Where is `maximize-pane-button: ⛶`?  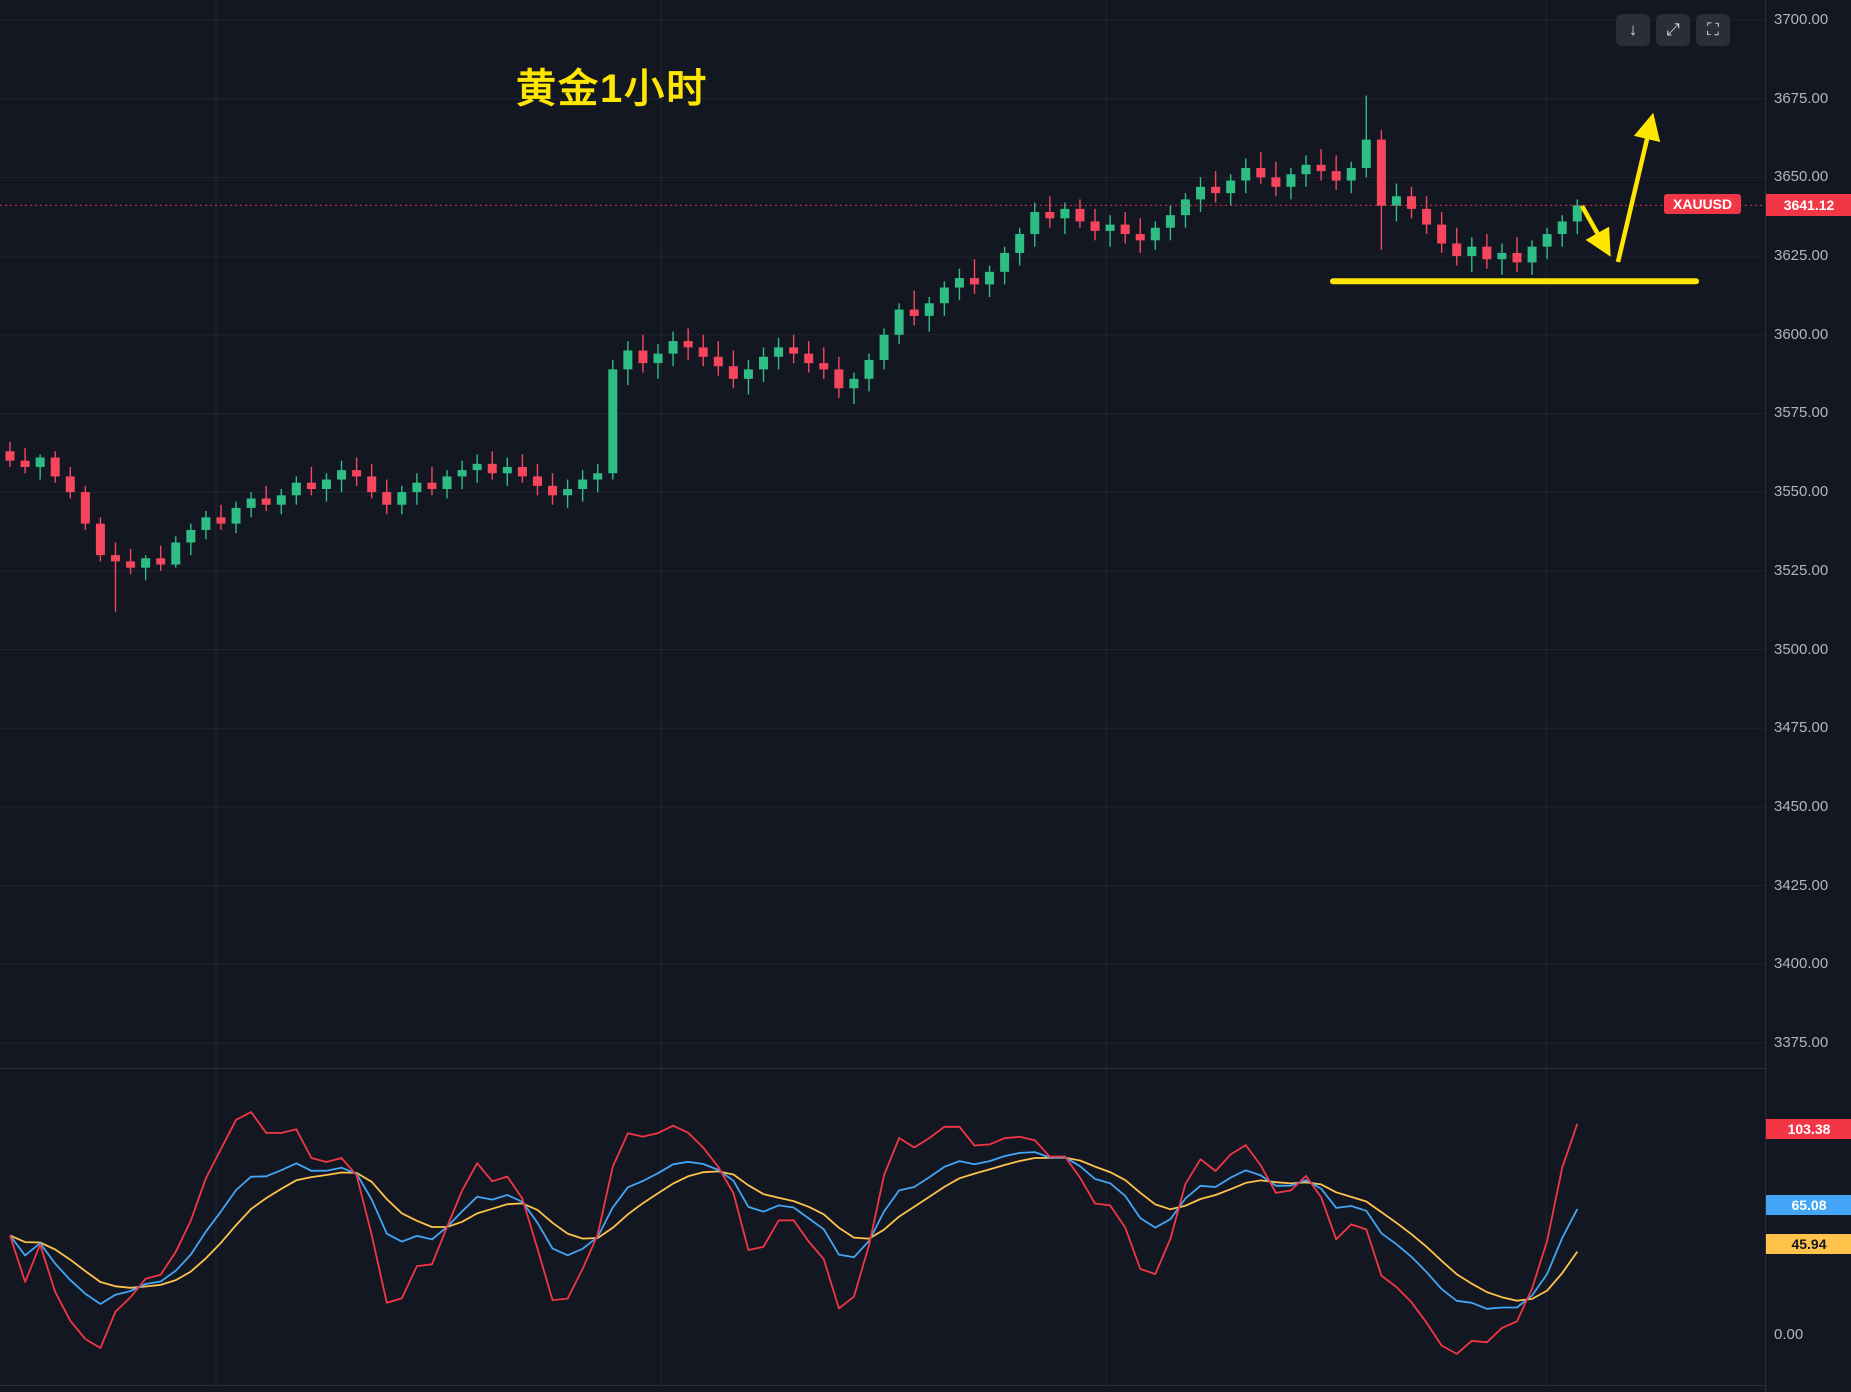
maximize-pane-button: ⛶ is located at coordinates (1713, 30).